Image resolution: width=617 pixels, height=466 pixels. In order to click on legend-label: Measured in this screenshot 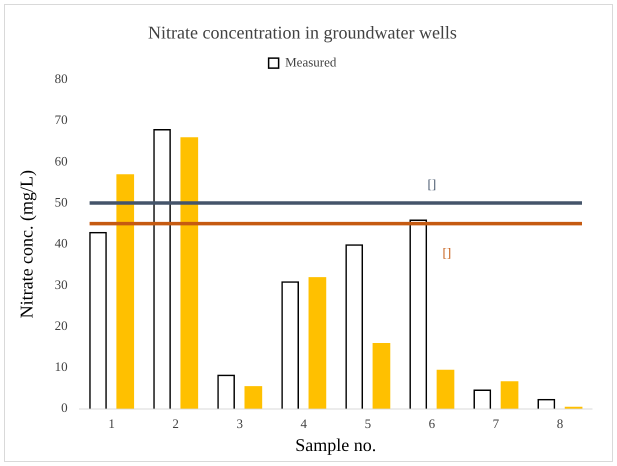, I will do `click(311, 62)`.